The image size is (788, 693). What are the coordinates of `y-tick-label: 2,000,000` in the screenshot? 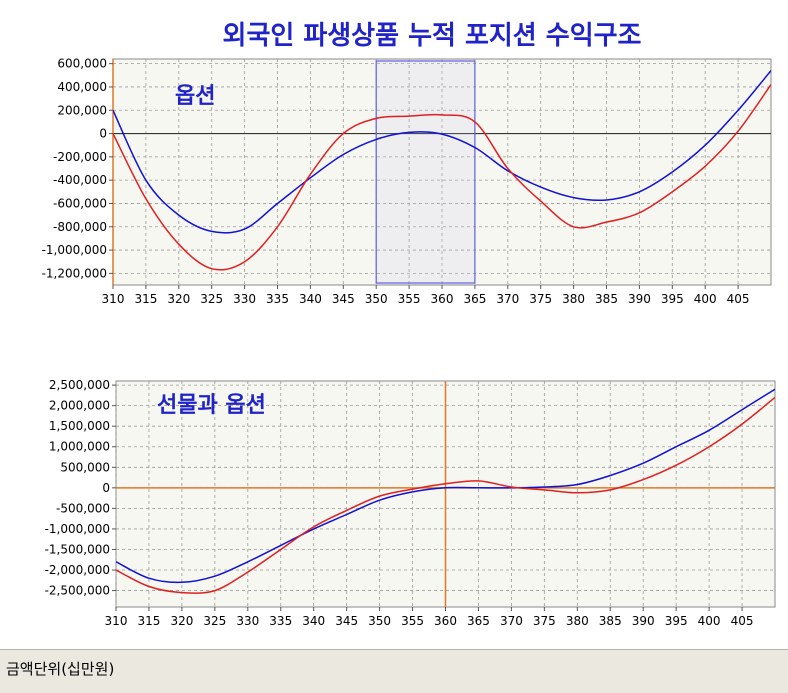 It's located at (79, 406).